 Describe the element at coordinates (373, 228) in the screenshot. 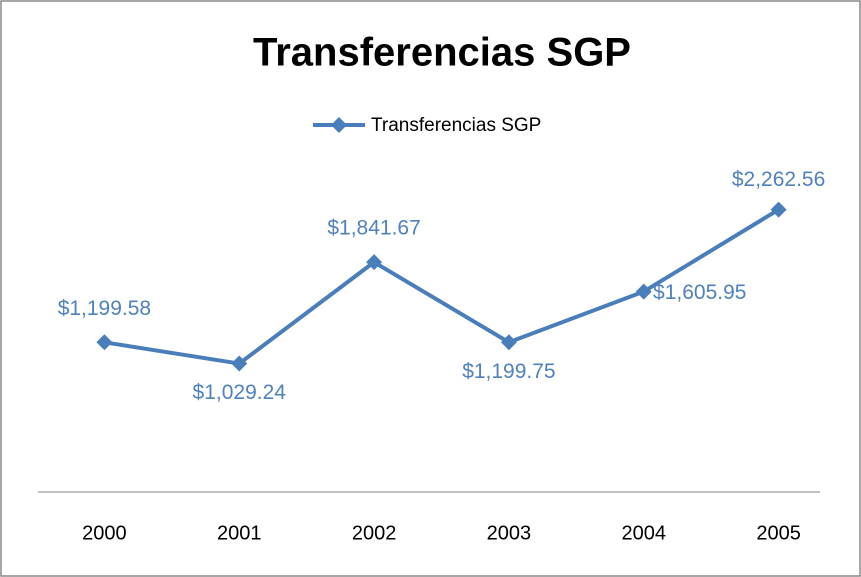

I see `data-label: $1,841.67` at that location.